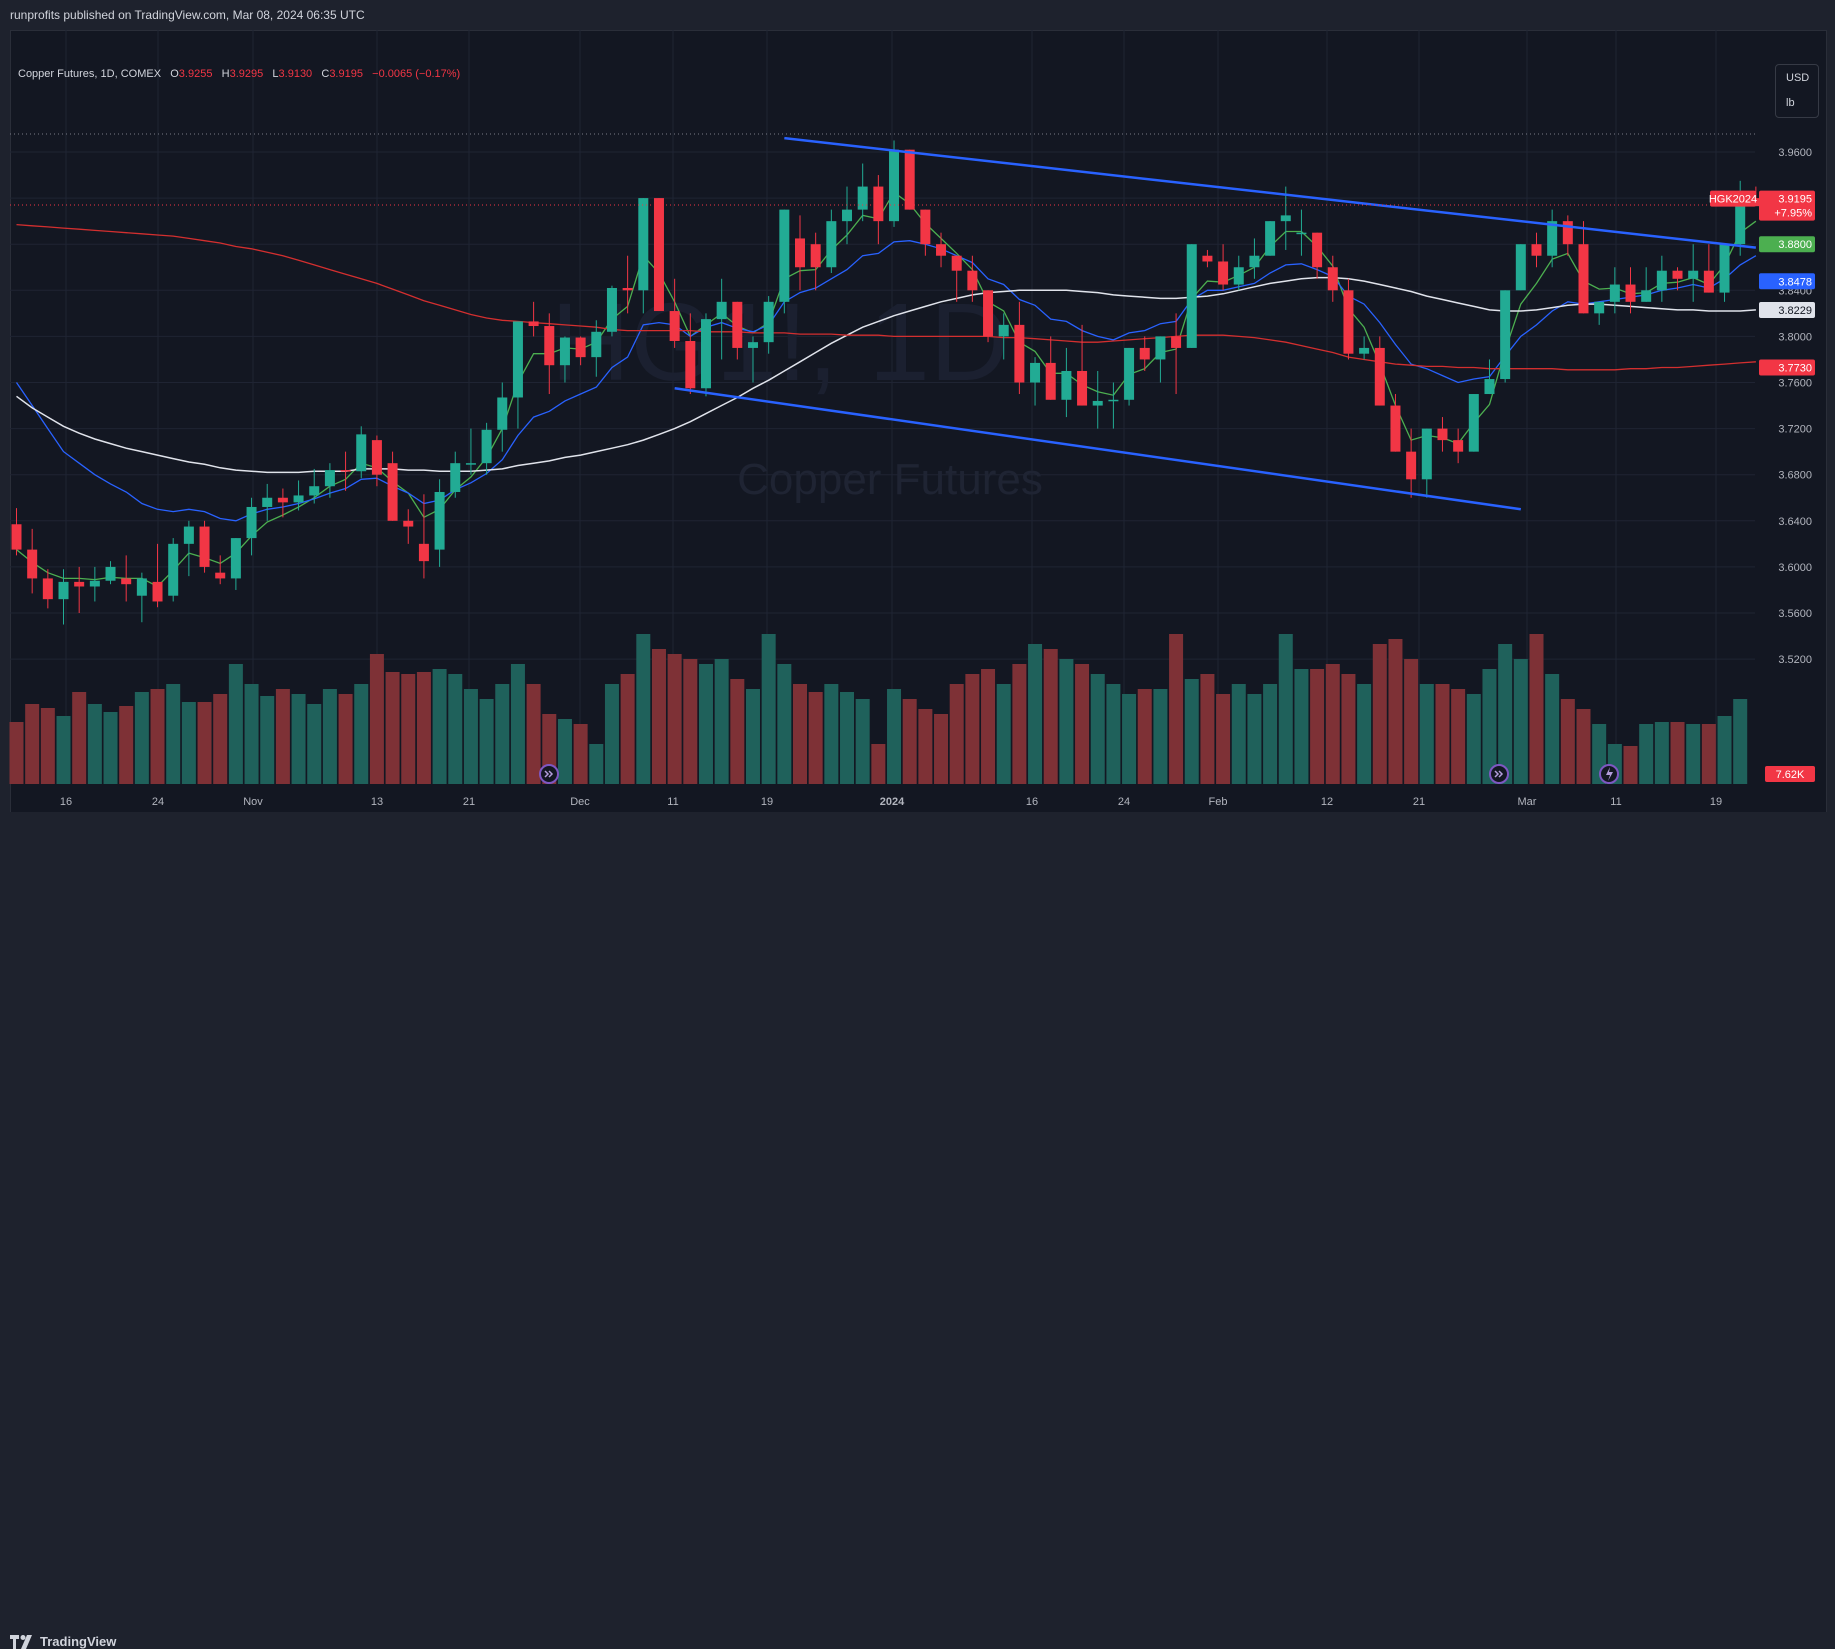 This screenshot has width=1835, height=1649. What do you see at coordinates (225, 74) in the screenshot?
I see `legend-high-label: H` at bounding box center [225, 74].